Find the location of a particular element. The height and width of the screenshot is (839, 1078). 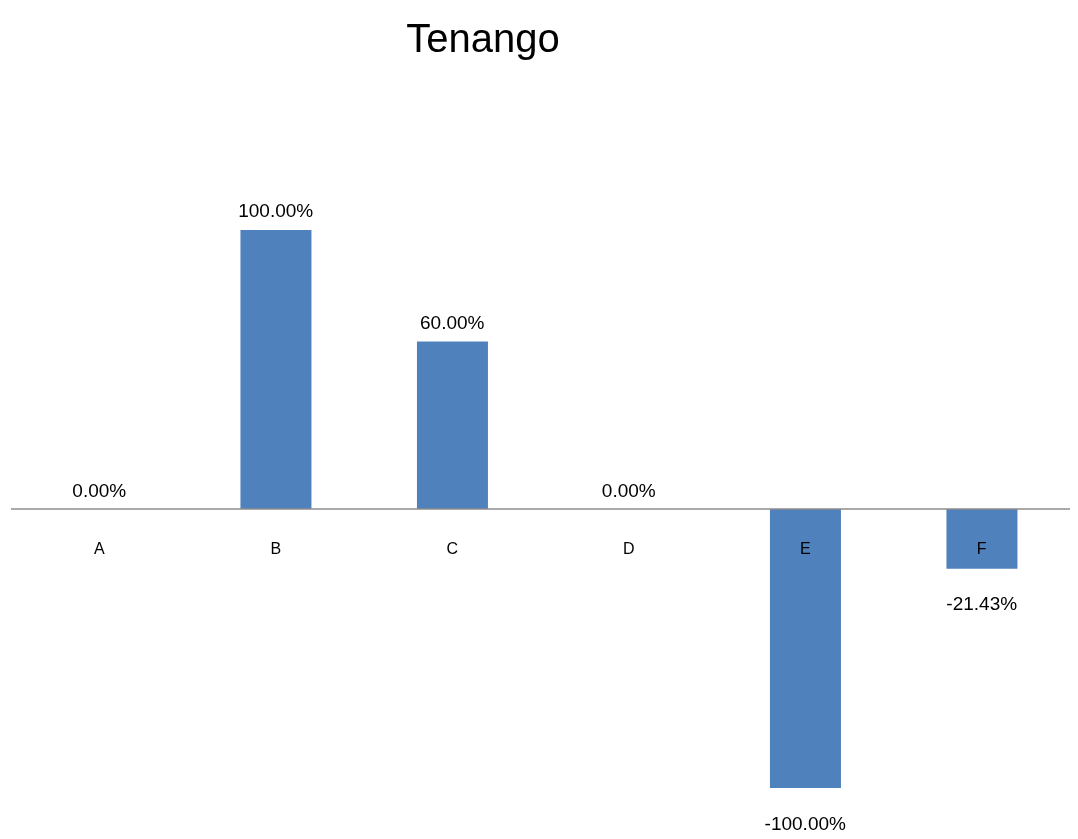

data-label: -21.43% is located at coordinates (982, 604).